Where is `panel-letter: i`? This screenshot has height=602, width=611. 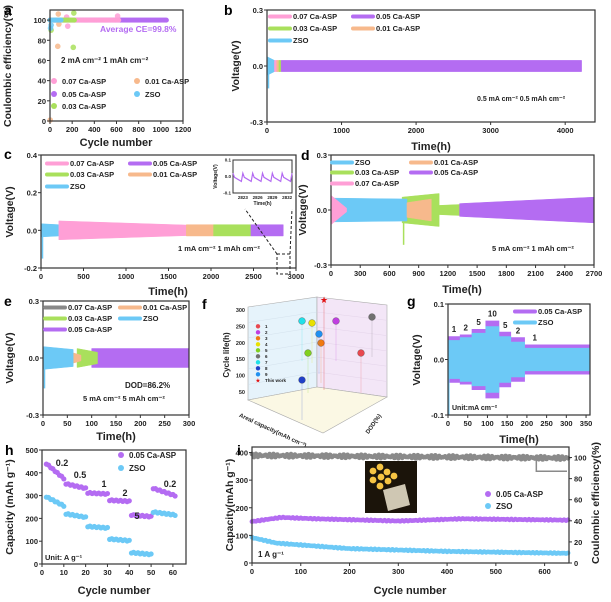 panel-letter: i is located at coordinates (239, 450).